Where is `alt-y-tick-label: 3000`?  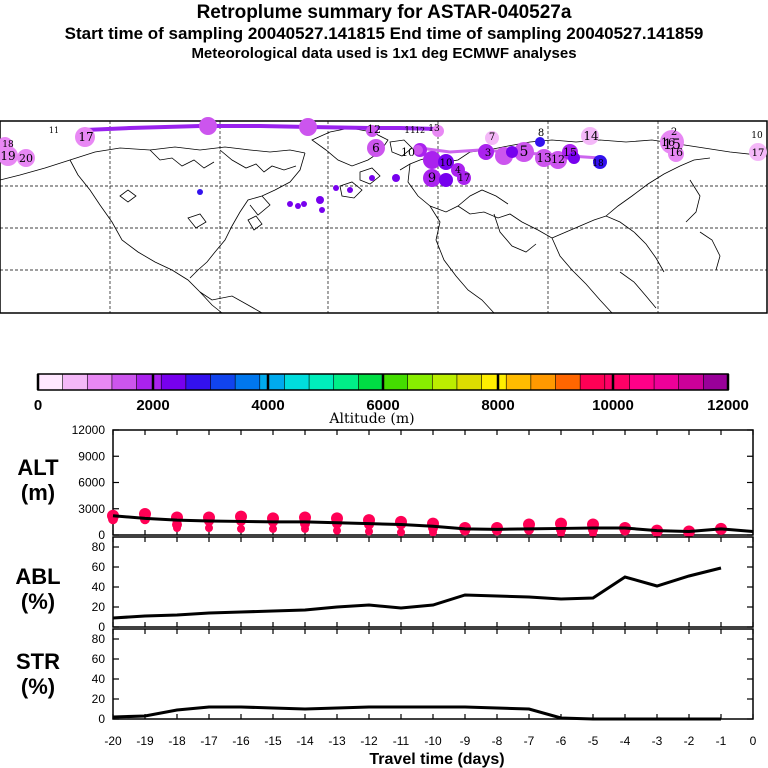 alt-y-tick-label: 3000 is located at coordinates (91, 509).